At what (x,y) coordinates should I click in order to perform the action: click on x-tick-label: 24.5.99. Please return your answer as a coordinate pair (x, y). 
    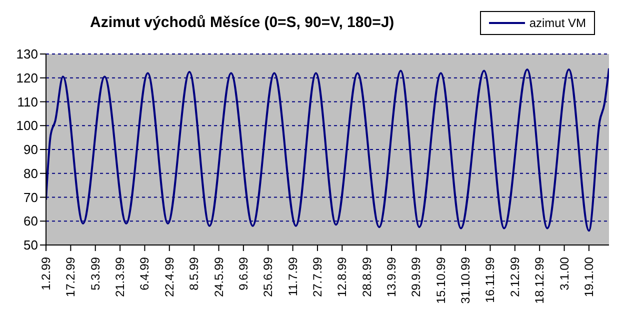
    Looking at the image, I should click on (219, 277).